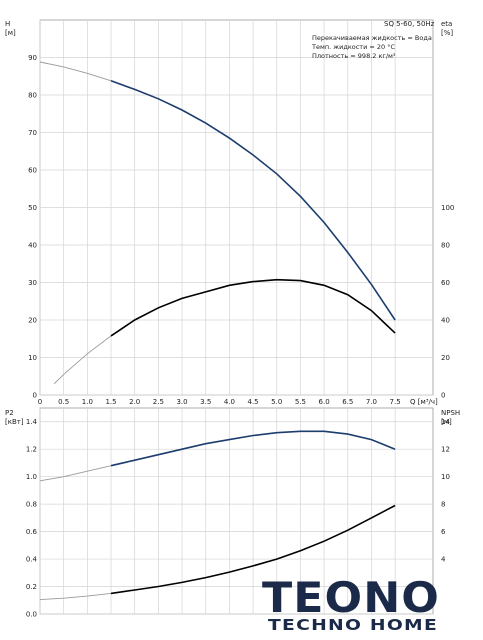 The image size is (483, 640). Describe the element at coordinates (443, 505) in the screenshot. I see `y-right-tick-label: 8` at that location.